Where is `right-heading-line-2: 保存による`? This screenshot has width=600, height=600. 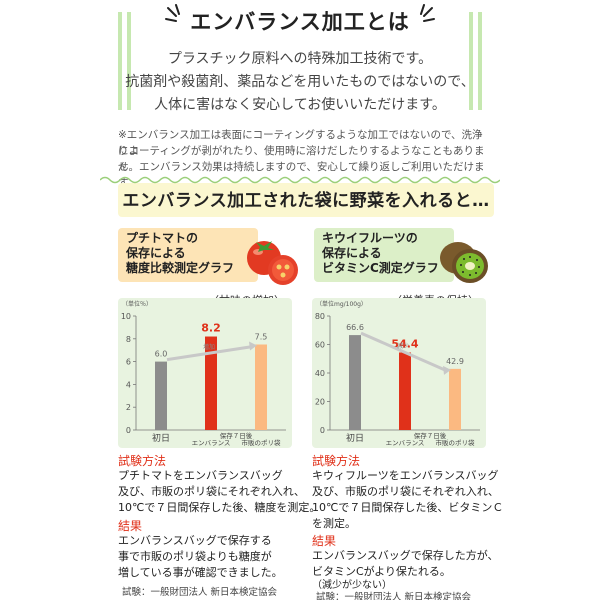
right-heading-line-2: 保存による is located at coordinates (352, 253).